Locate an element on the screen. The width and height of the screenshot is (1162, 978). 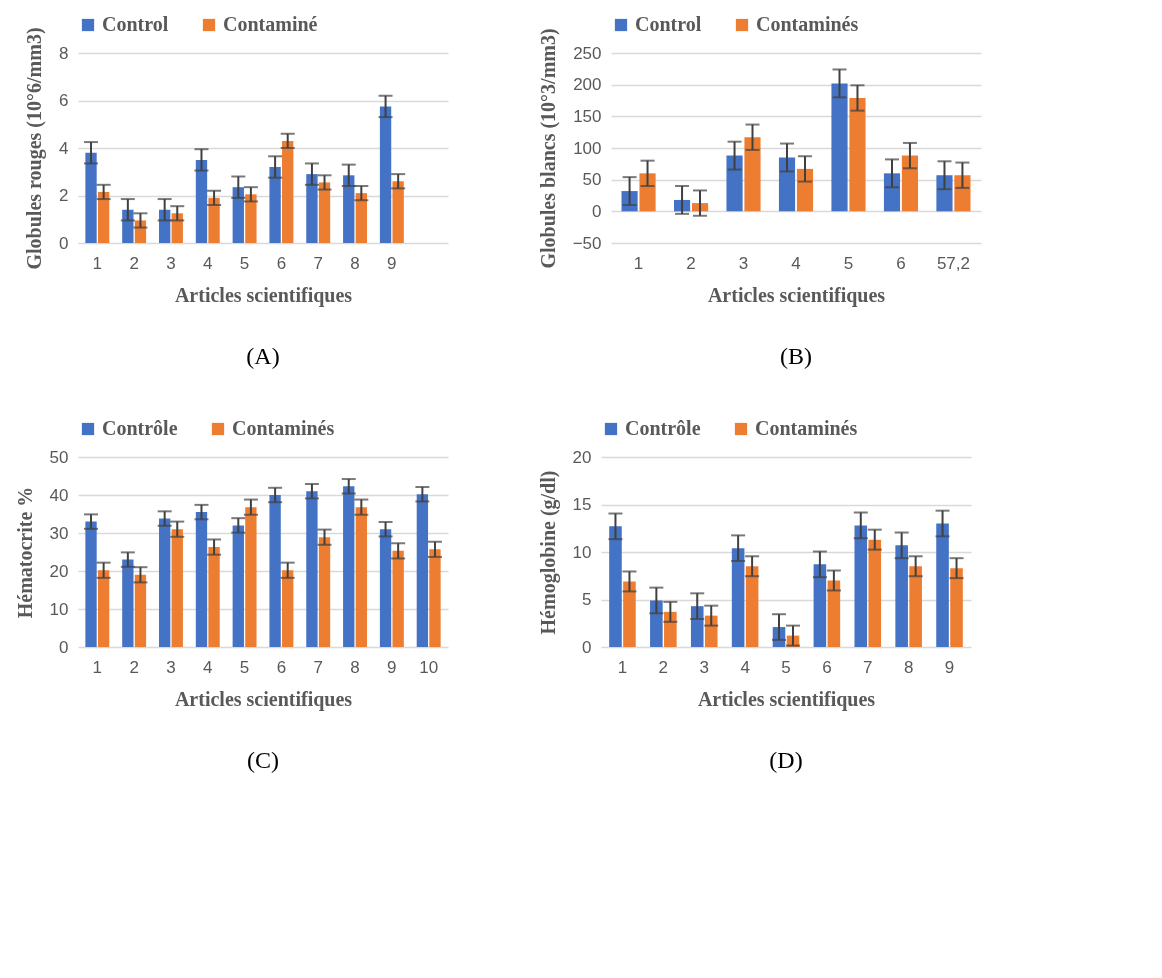
y-tick-label: −50 is located at coordinates (587, 243).